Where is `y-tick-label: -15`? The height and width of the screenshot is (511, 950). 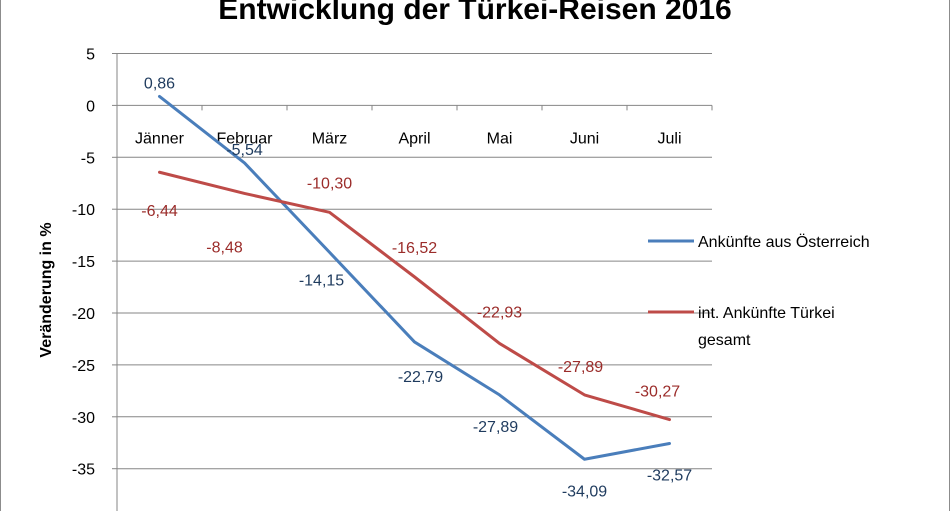
y-tick-label: -15 is located at coordinates (83, 262).